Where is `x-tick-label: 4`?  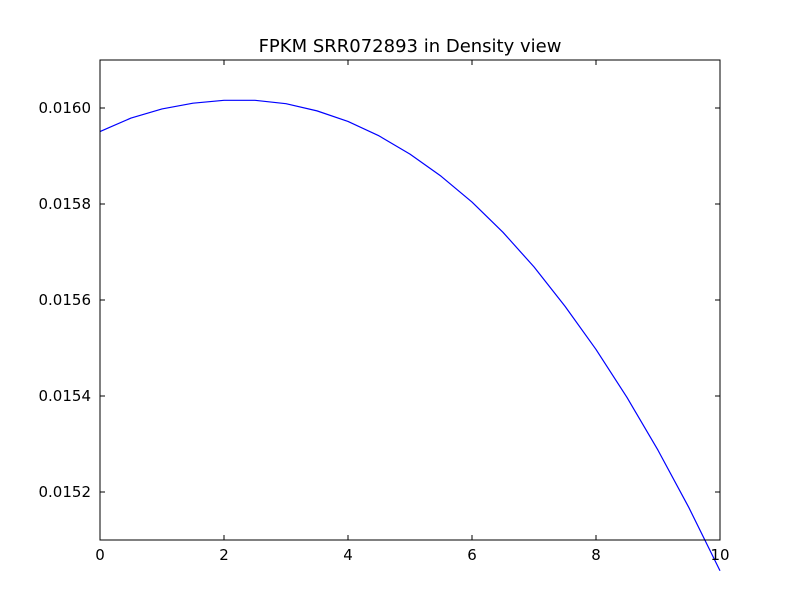
x-tick-label: 4 is located at coordinates (348, 555).